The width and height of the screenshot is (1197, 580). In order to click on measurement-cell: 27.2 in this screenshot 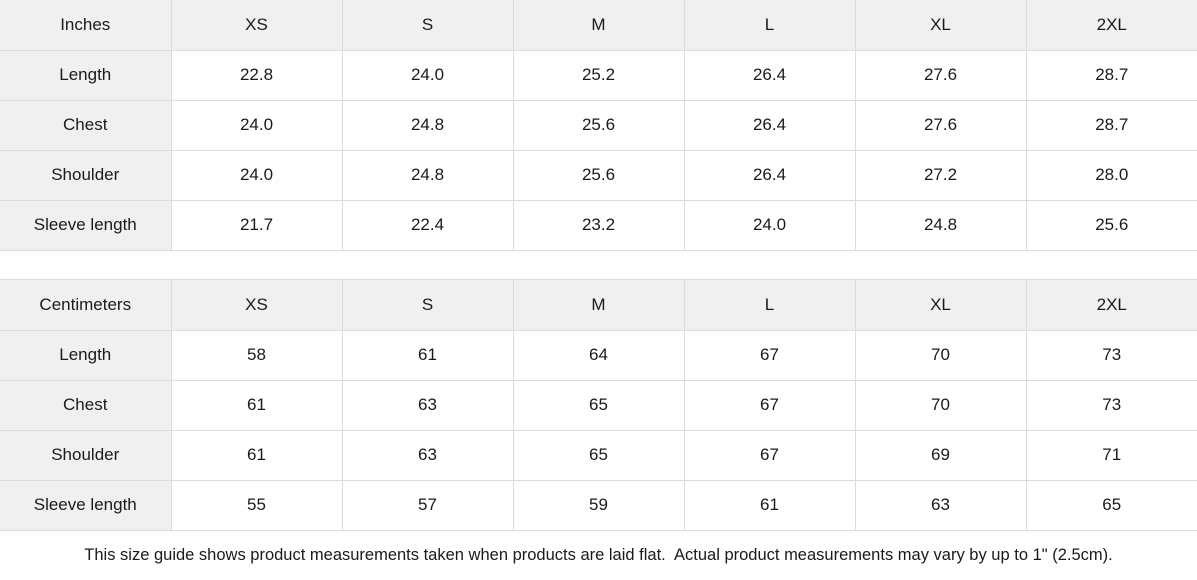, I will do `click(940, 175)`.